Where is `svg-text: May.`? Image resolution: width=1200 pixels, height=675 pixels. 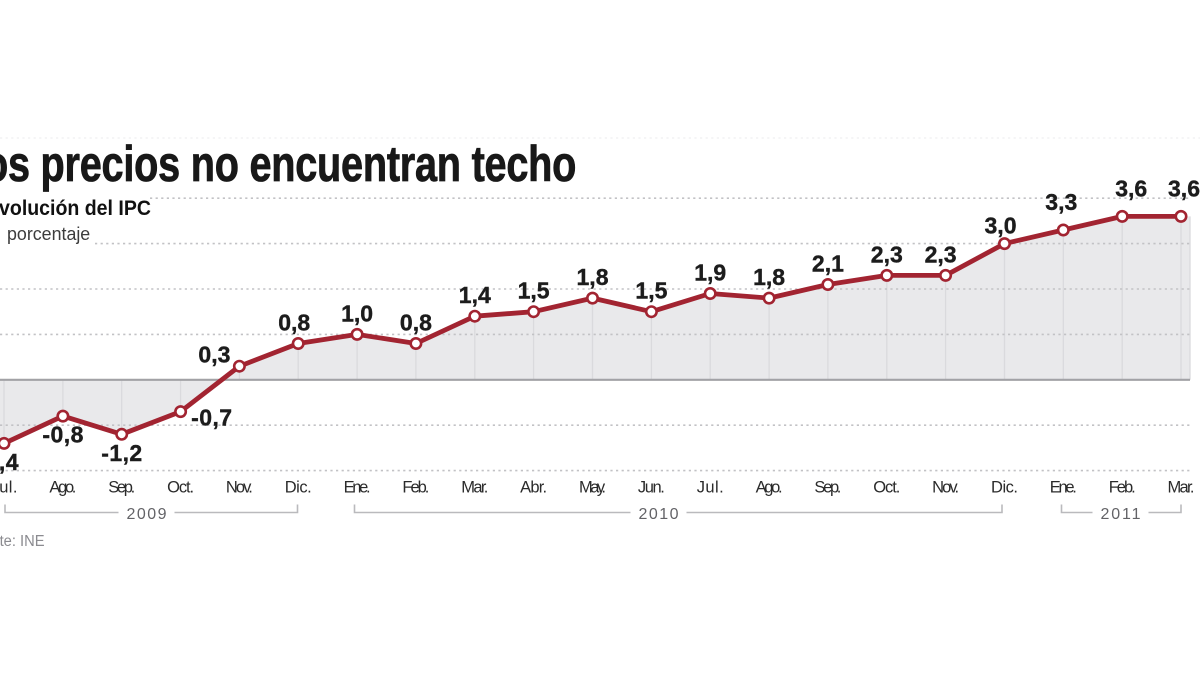 svg-text: May. is located at coordinates (592, 488).